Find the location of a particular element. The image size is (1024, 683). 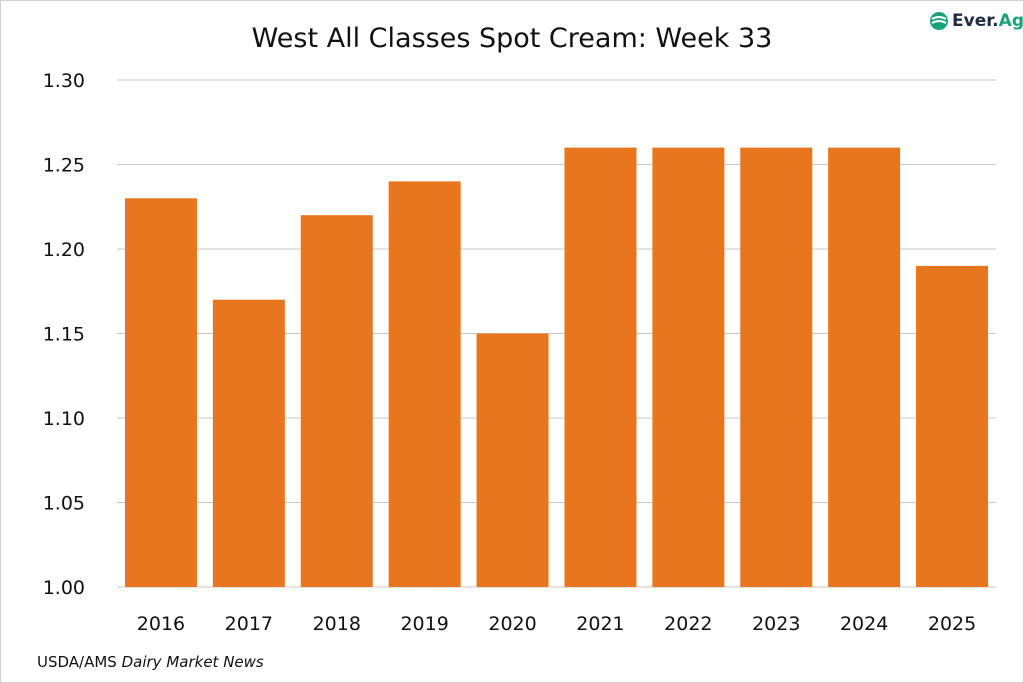

everag-logo: Ever.Ag is located at coordinates (976, 21).